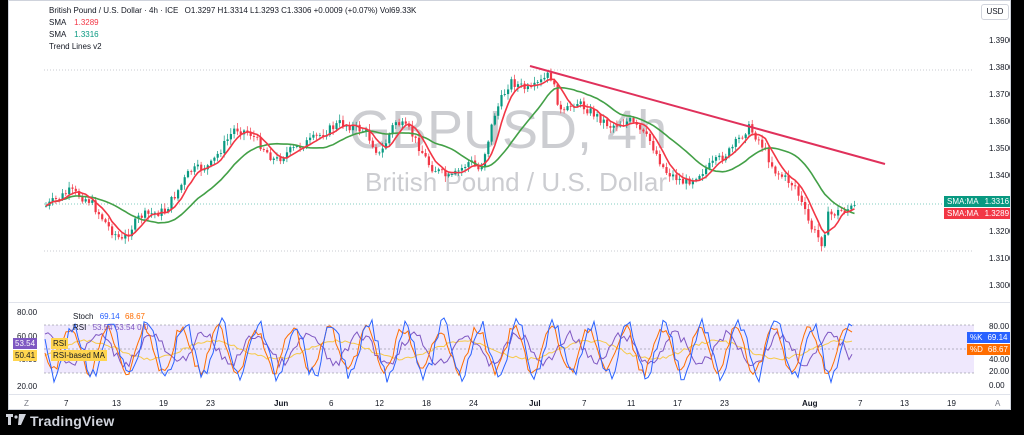 This screenshot has height=435, width=1024. What do you see at coordinates (74, 22) in the screenshot?
I see `indicator-sma-fast: SMA 1.3289` at bounding box center [74, 22].